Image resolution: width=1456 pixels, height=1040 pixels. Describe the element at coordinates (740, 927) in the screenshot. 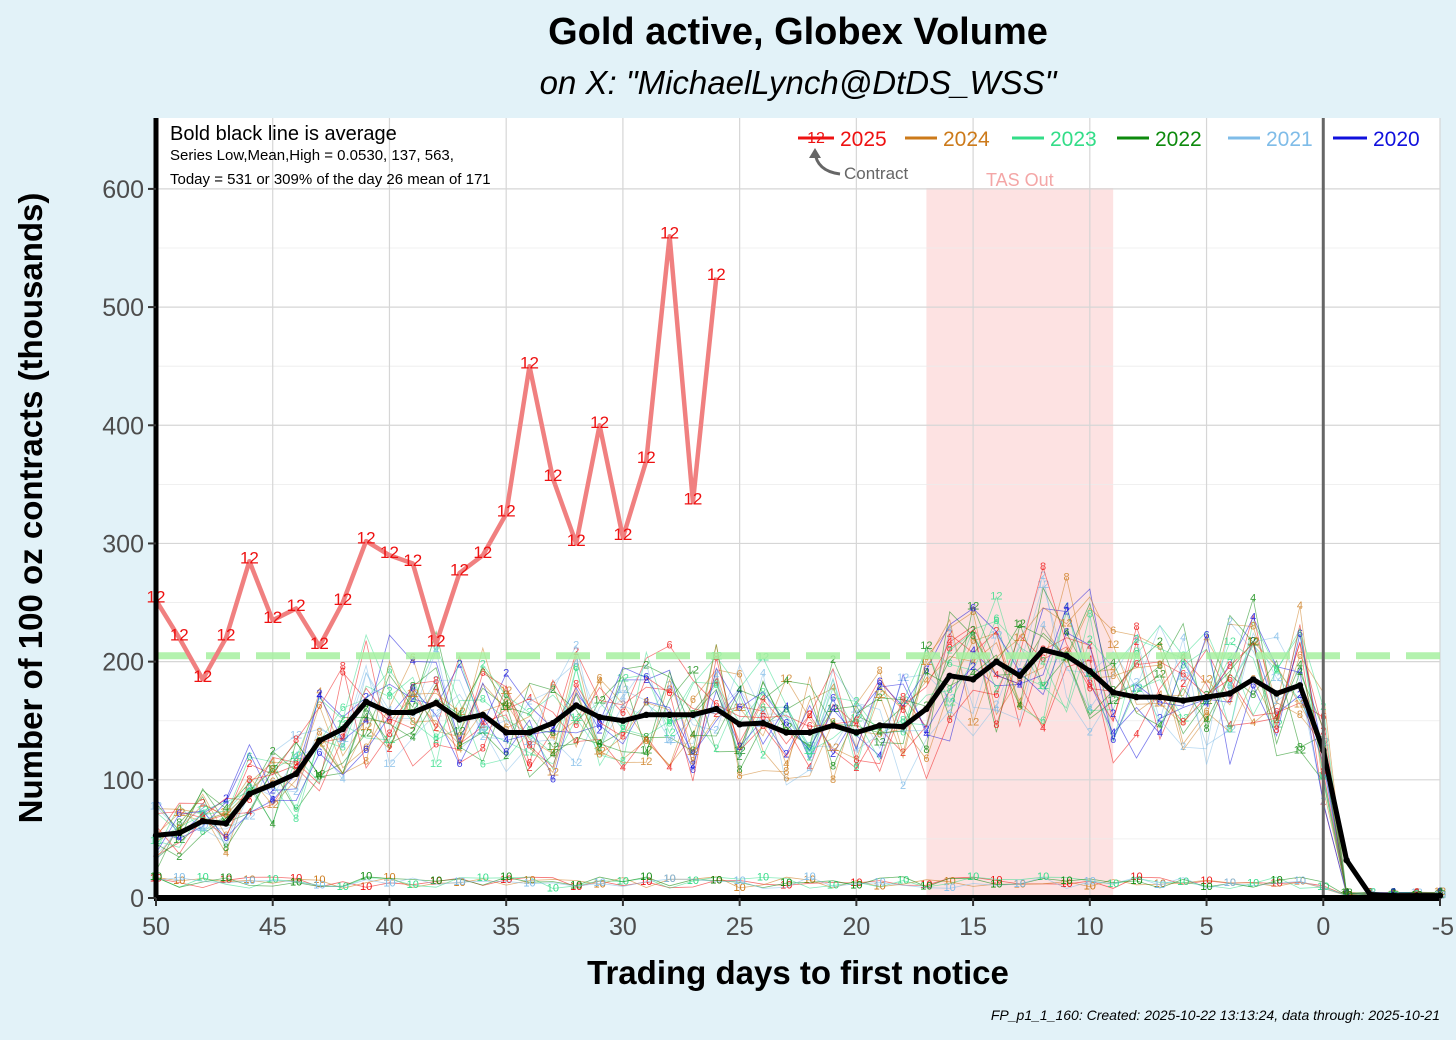

I see `x-tick-label: 25` at that location.